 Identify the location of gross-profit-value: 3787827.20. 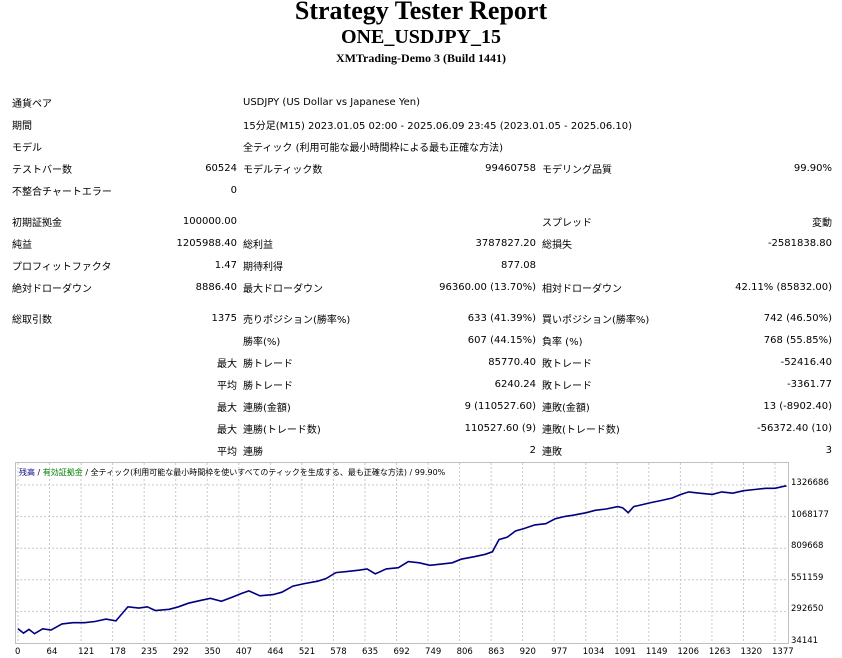
(505, 243).